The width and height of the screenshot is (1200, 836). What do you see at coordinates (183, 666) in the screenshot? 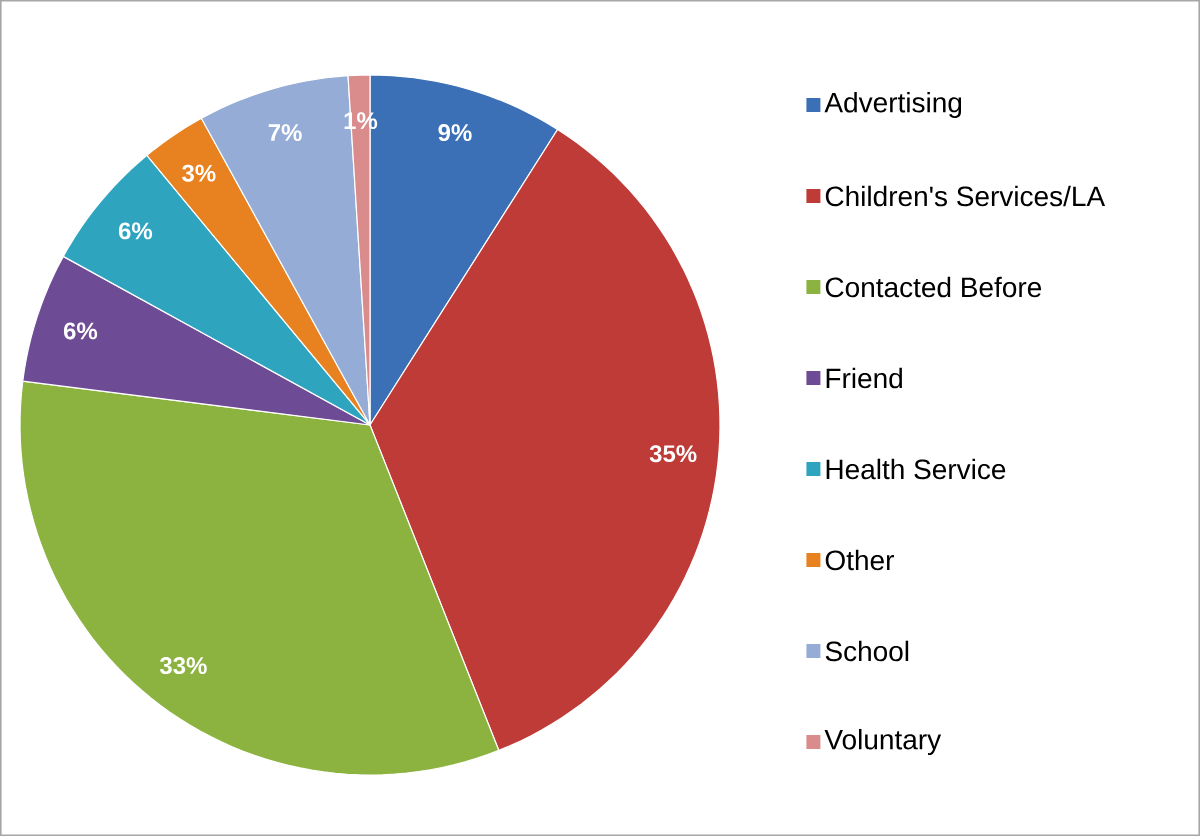
I see `data-label: 33%` at bounding box center [183, 666].